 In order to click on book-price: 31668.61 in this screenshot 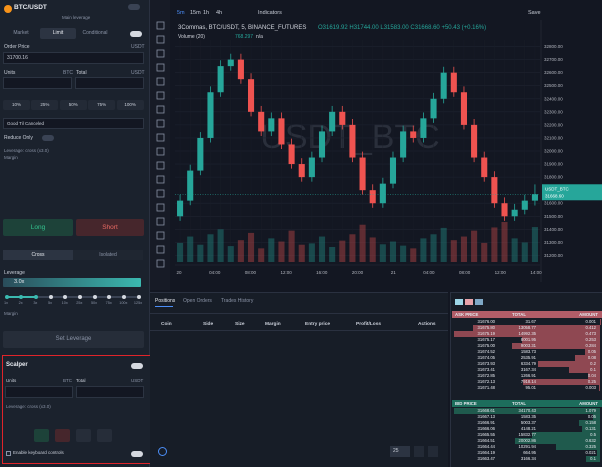, I will do `click(486, 410)`.